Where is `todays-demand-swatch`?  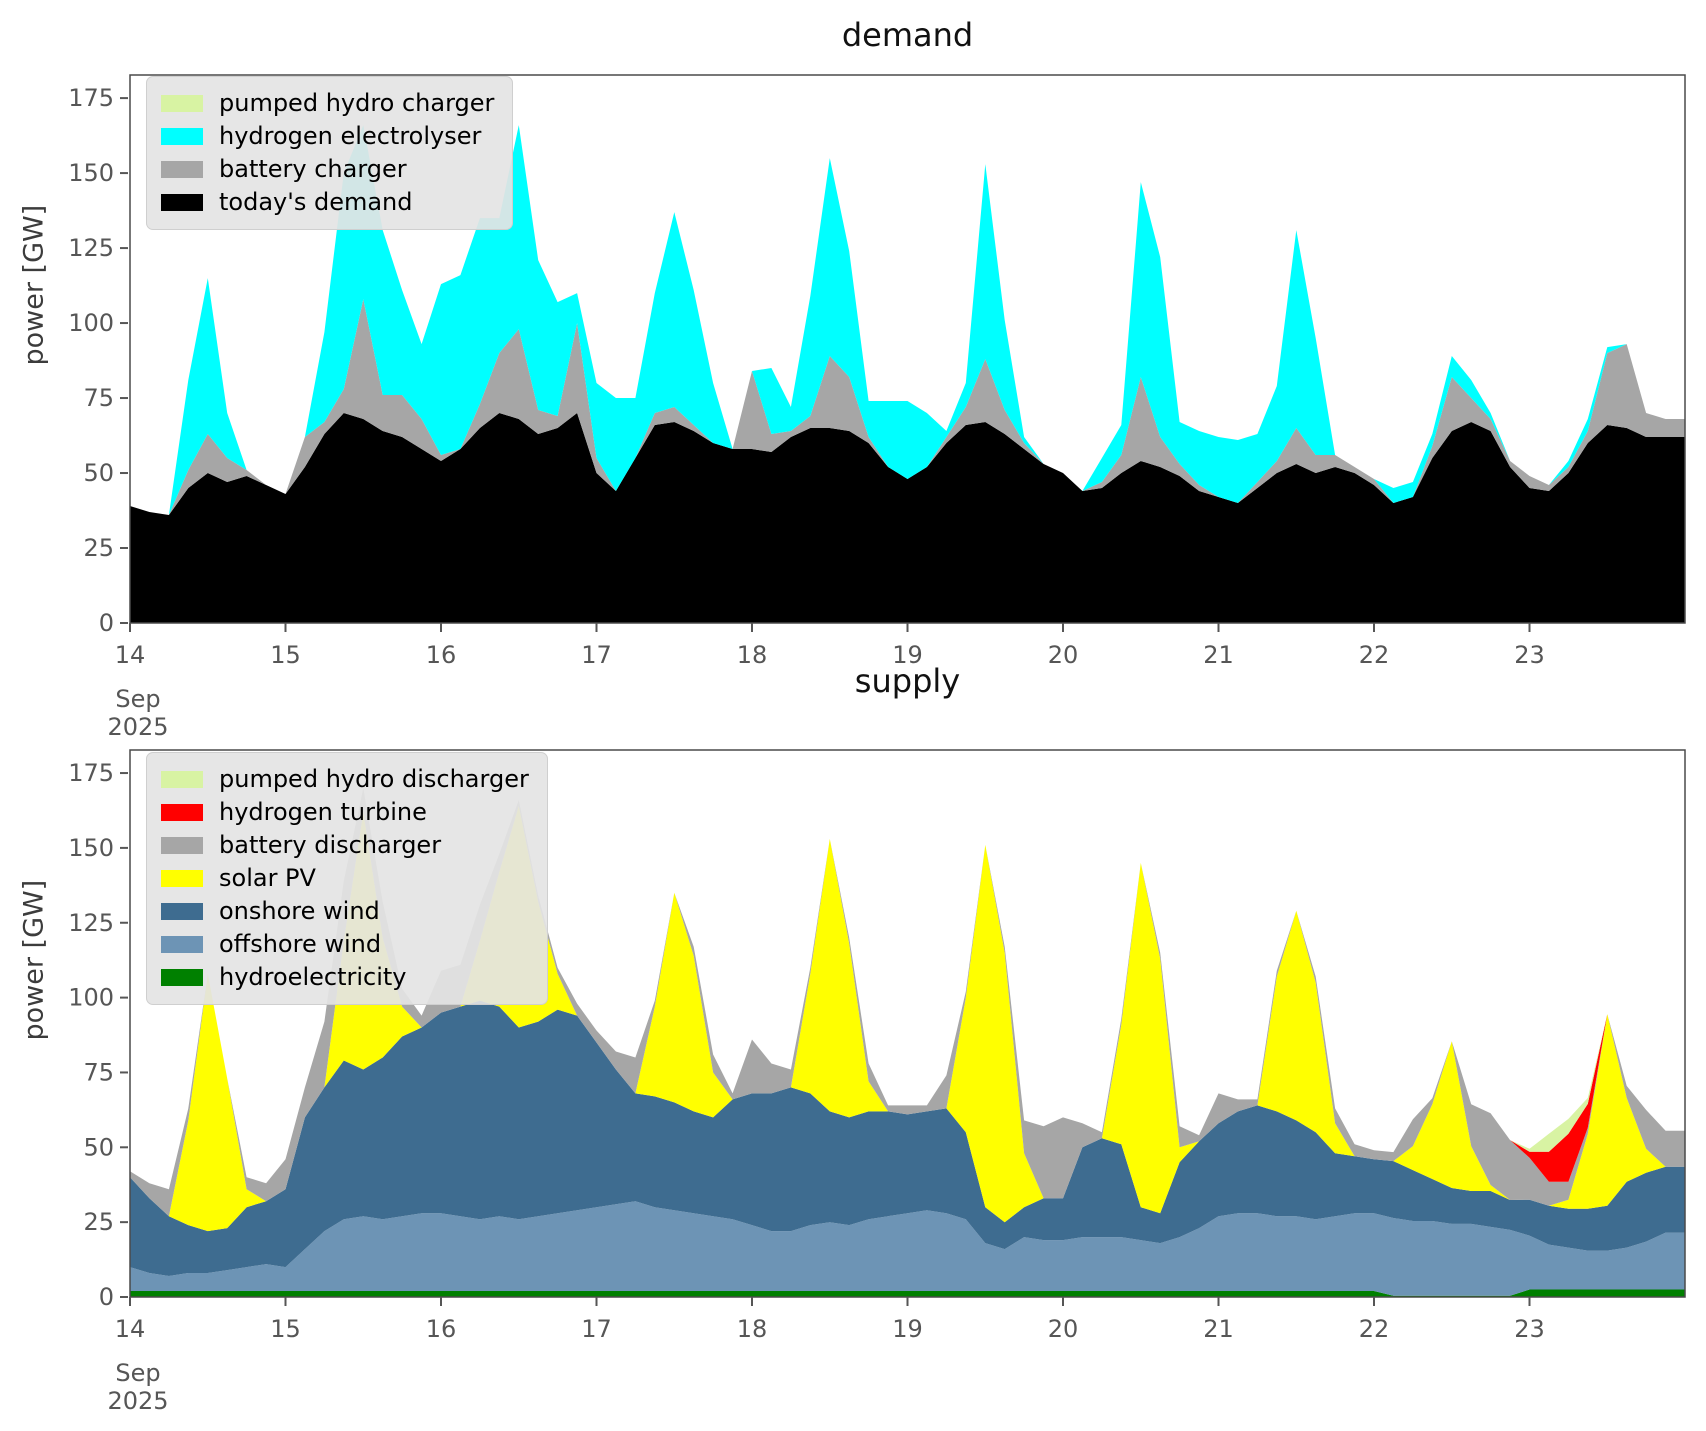
todays-demand-swatch is located at coordinates (182, 202).